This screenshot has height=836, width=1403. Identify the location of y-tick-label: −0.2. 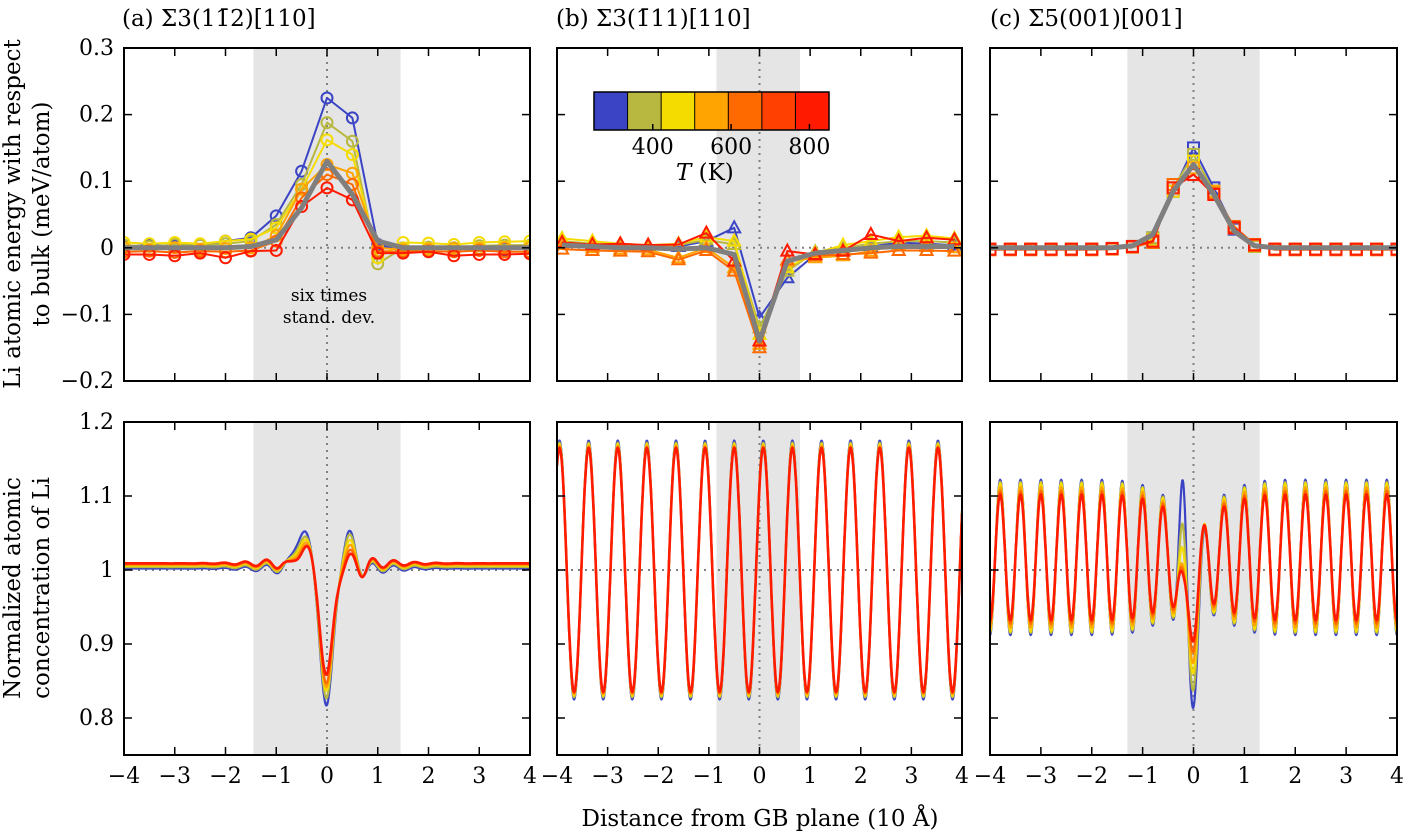
(87, 381).